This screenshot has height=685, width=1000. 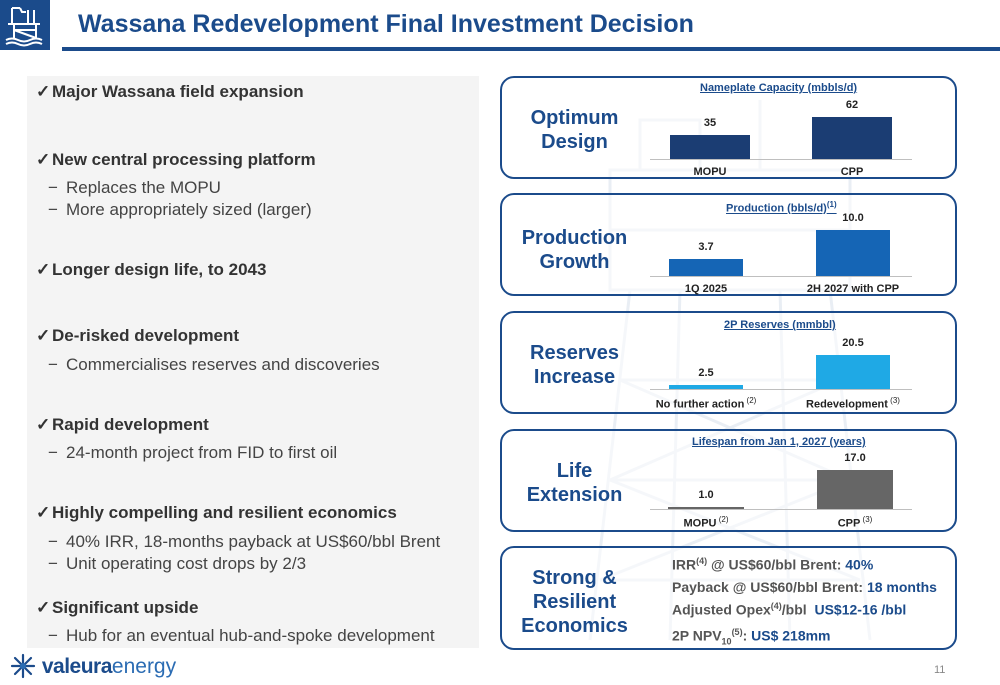 What do you see at coordinates (781, 207) in the screenshot?
I see `chart-title-production: Production (bbls/d)(1)` at bounding box center [781, 207].